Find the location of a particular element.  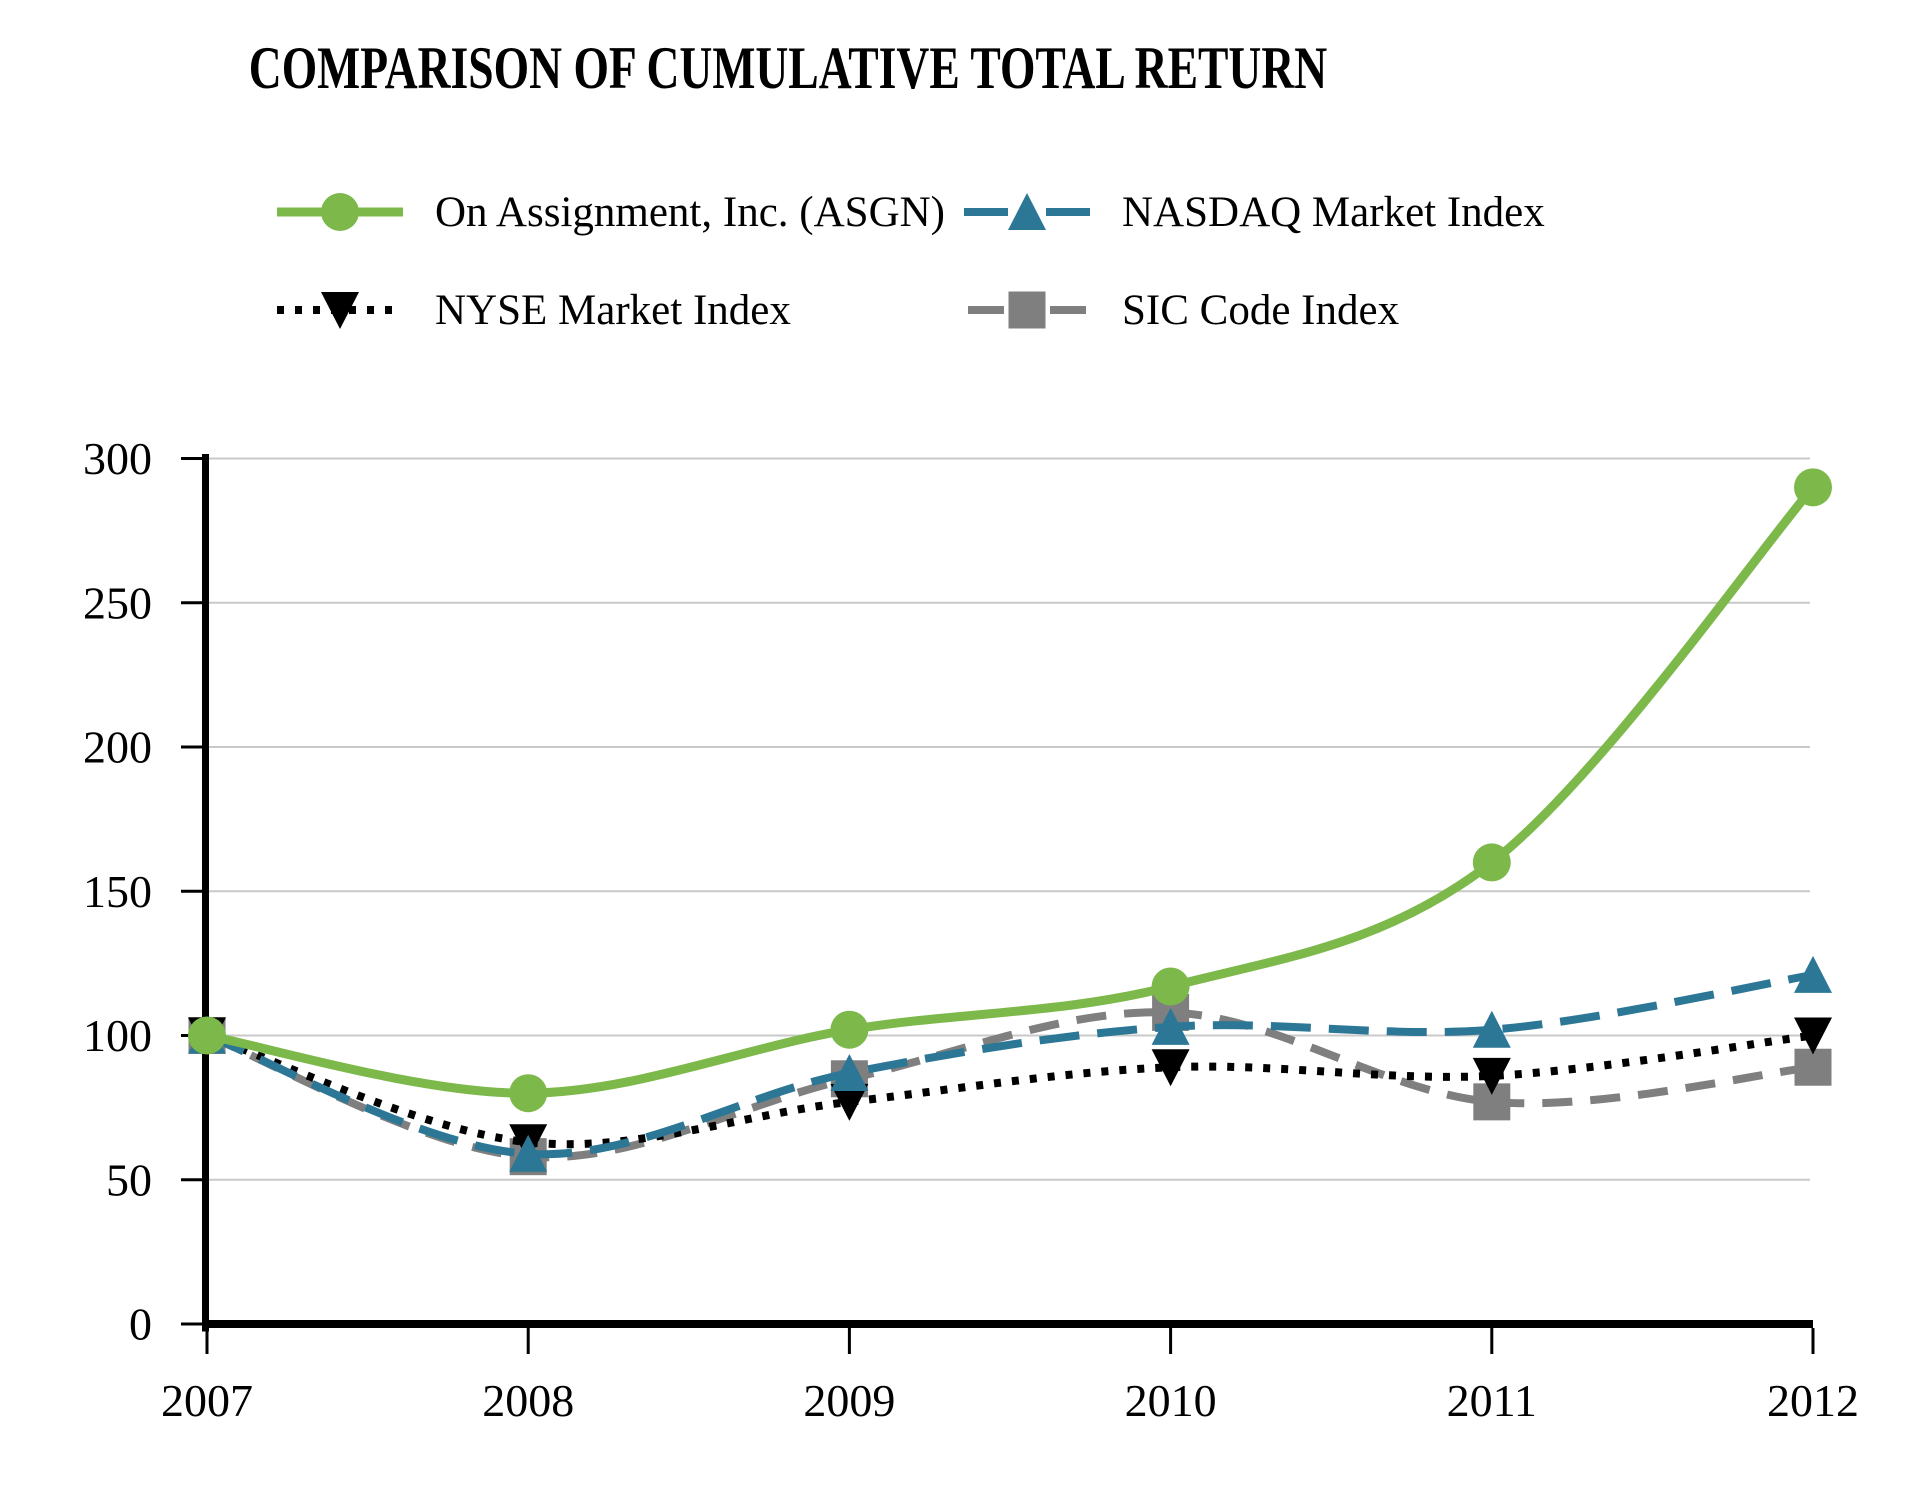

x-tick-label: 2012 is located at coordinates (1813, 1400).